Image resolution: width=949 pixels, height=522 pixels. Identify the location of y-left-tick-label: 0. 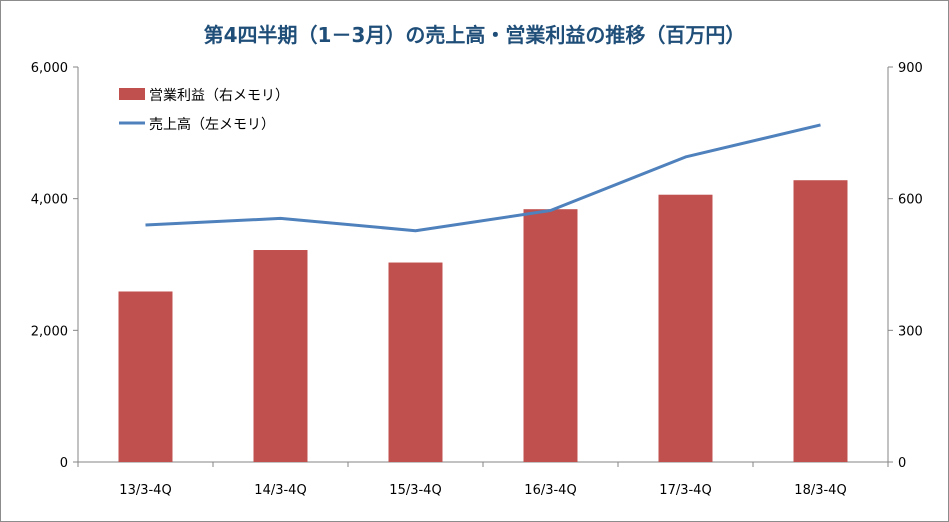
(64, 463).